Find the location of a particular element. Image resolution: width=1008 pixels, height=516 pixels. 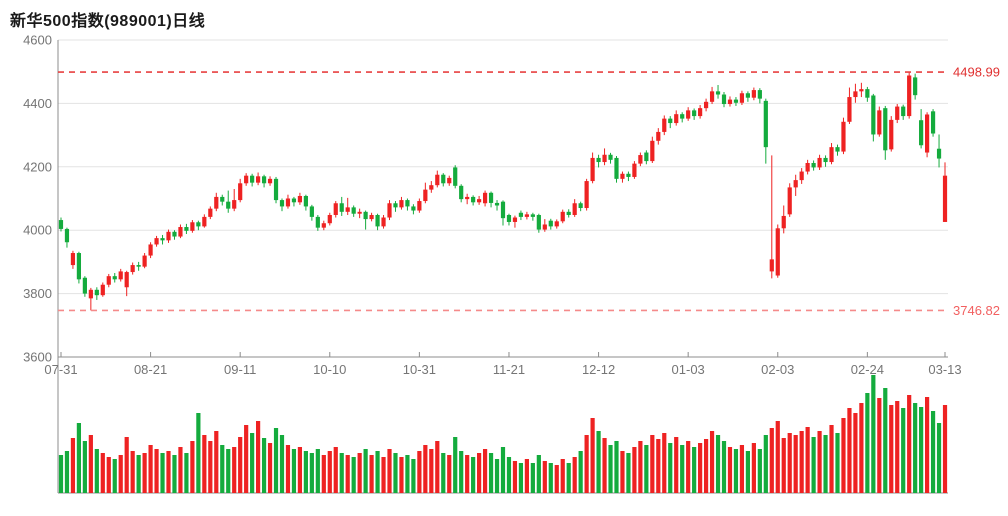

time-axis-tick-label: 02-03 is located at coordinates (777, 369).